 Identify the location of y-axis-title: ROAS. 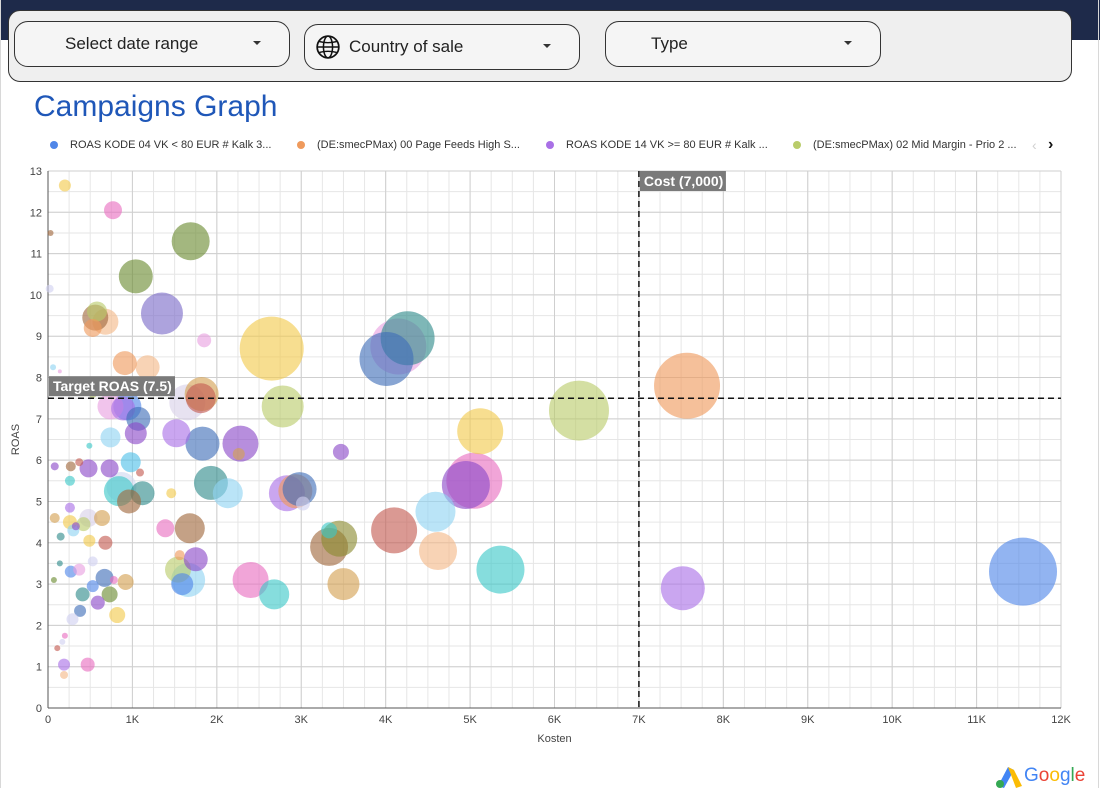
(16, 439).